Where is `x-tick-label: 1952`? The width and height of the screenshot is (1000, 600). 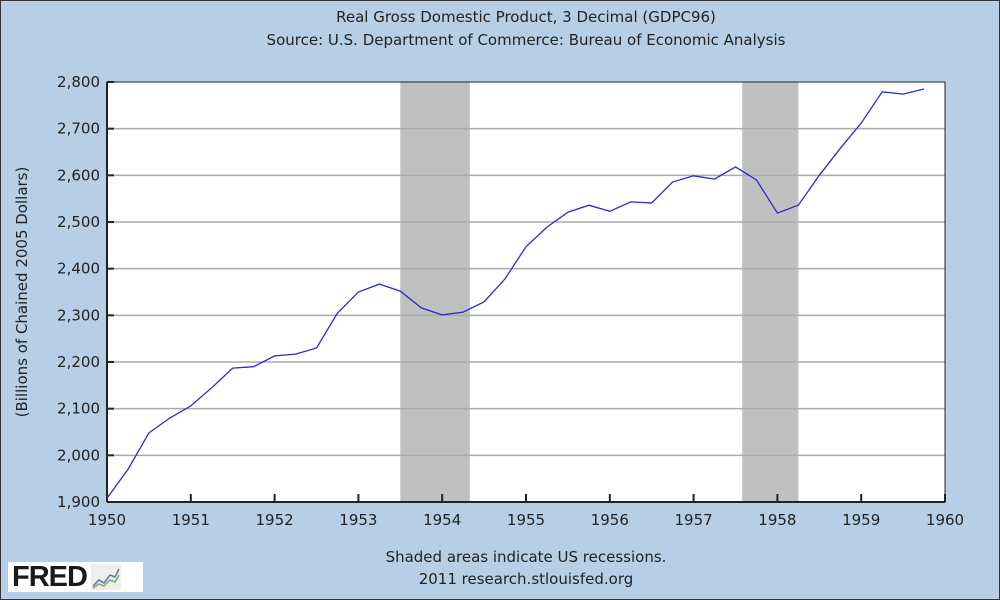
x-tick-label: 1952 is located at coordinates (275, 520).